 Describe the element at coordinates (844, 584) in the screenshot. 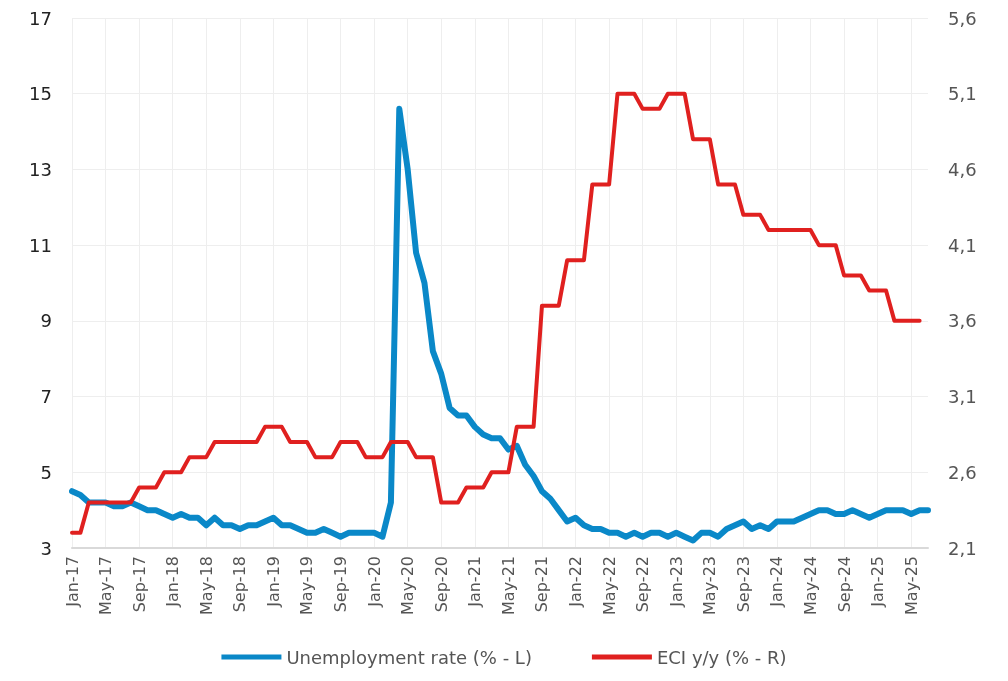

I see `x-tick-label: Sep-24` at that location.